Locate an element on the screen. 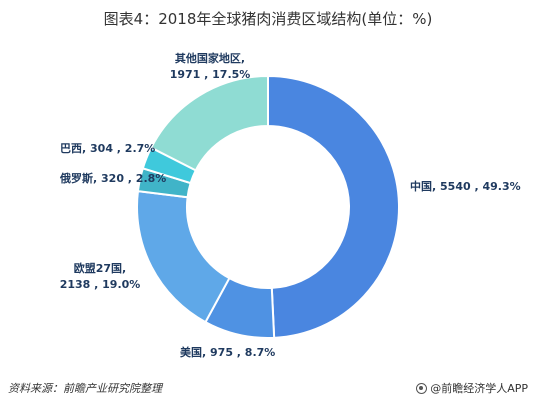 The image size is (536, 406). slice-label-2: 欧盟27国, 2138 , 19.0% is located at coordinates (100, 276).